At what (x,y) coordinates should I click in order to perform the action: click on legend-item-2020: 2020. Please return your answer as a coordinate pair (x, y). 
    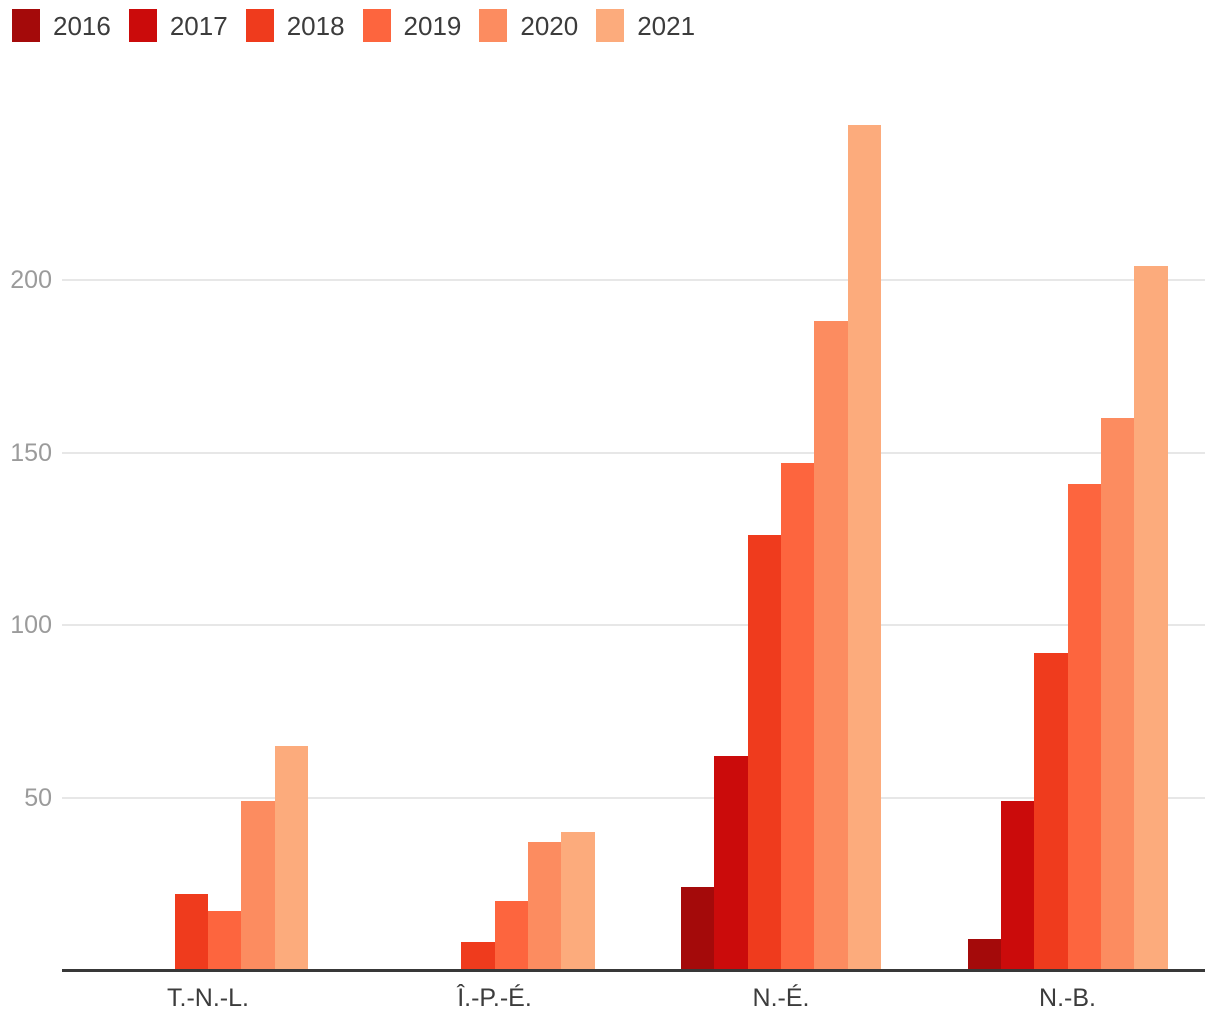
    Looking at the image, I should click on (528, 25).